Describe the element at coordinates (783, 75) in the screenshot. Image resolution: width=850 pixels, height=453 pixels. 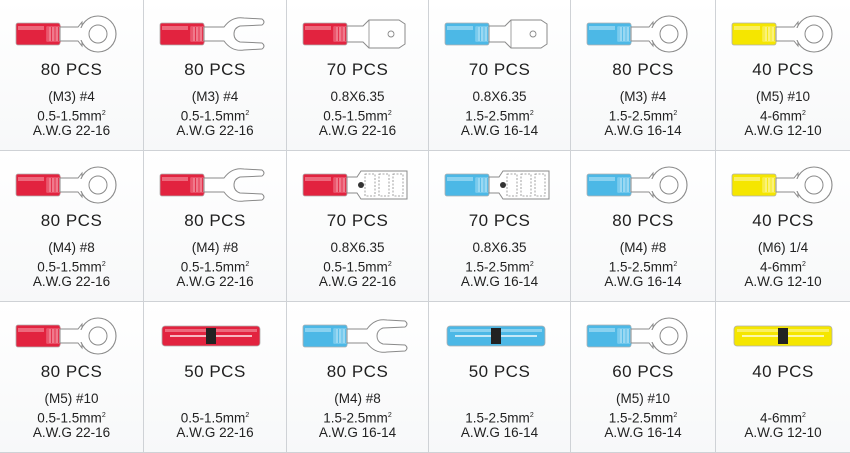
I see `terminal-cell: 40 PCS (M5) #10 4-6mm2 A.W.G 12-10` at that location.